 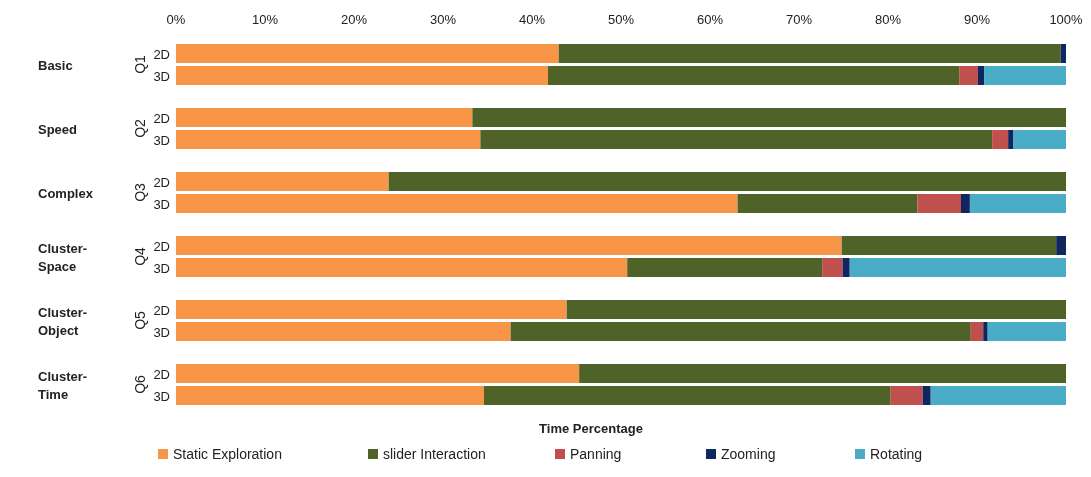 I want to click on x-tick-label: 10%, so click(x=265, y=19).